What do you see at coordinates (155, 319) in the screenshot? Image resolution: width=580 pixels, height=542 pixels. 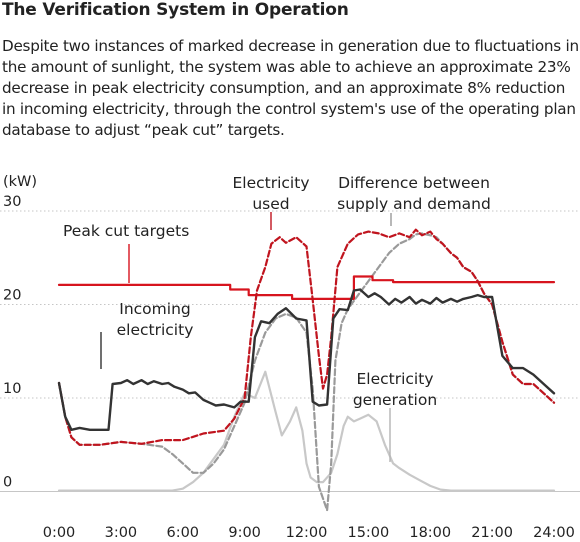 I see `incoming-series-label: Incoming electricity` at bounding box center [155, 319].